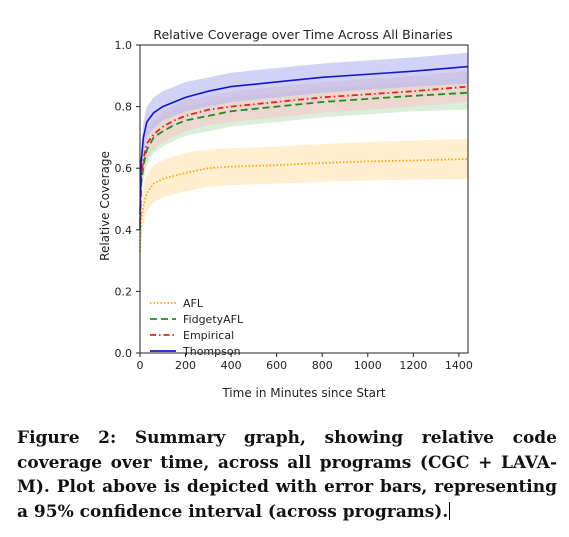  Describe the element at coordinates (140, 365) in the screenshot. I see `x-tick-label: 0` at that location.